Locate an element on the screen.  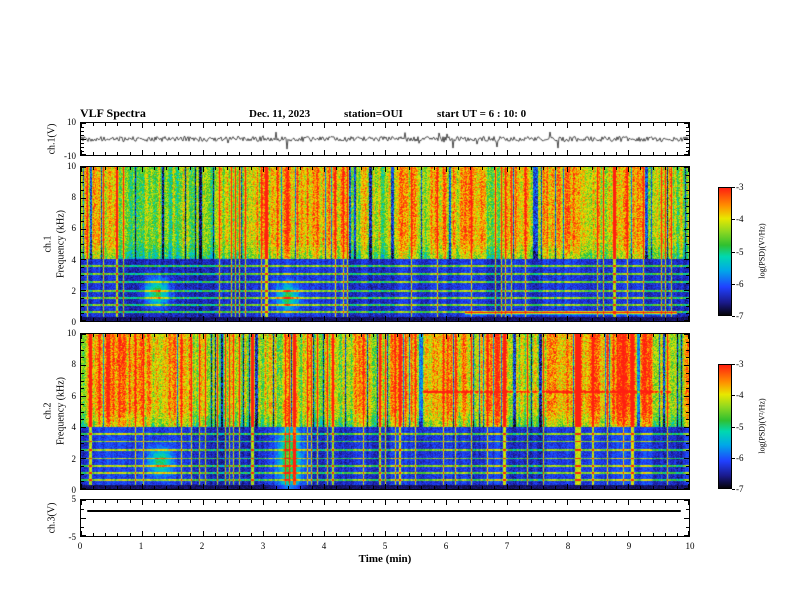
x-tick-label: 0 is located at coordinates (80, 546).